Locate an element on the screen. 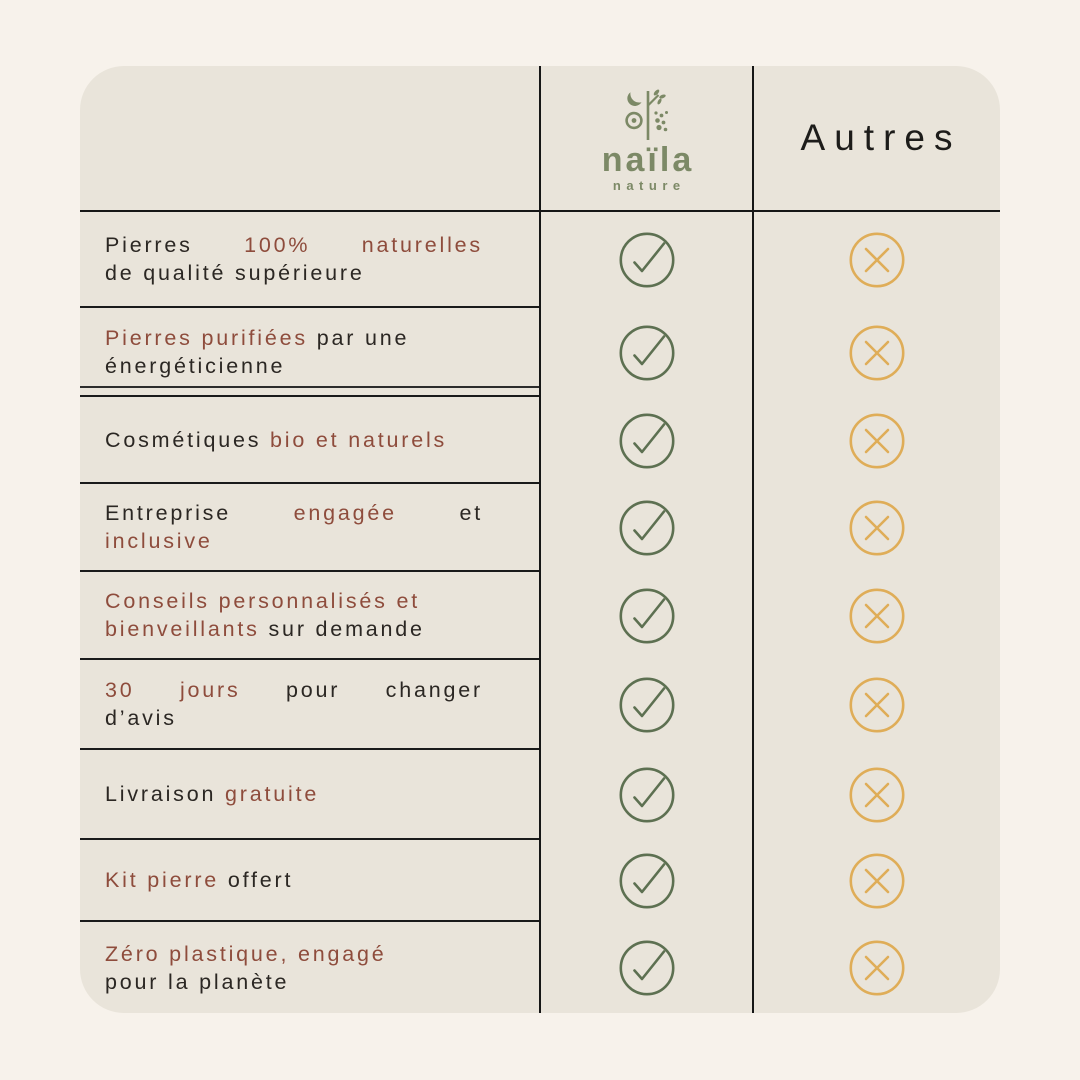 The width and height of the screenshot is (1080, 1080). feature-line: Cosmétiques bio et naturels is located at coordinates (307, 440).